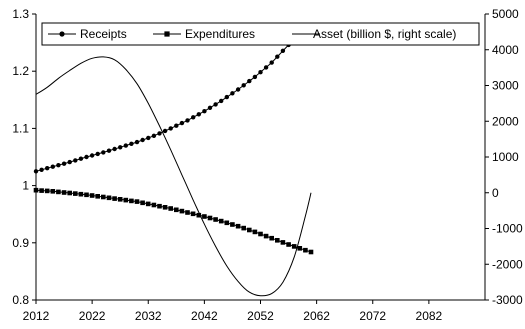 This screenshot has height=329, width=525. Describe the element at coordinates (384, 34) in the screenshot. I see `legend-label-2: Asset (billion $, right scale)` at that location.